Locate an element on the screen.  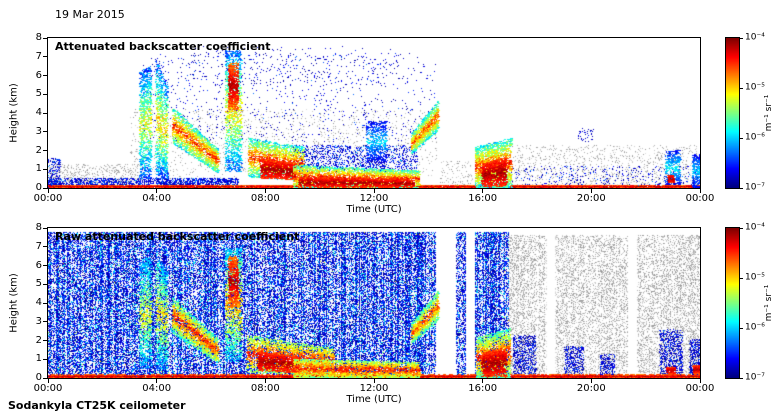
date-label: 19 Mar 2015 is located at coordinates (90, 14).